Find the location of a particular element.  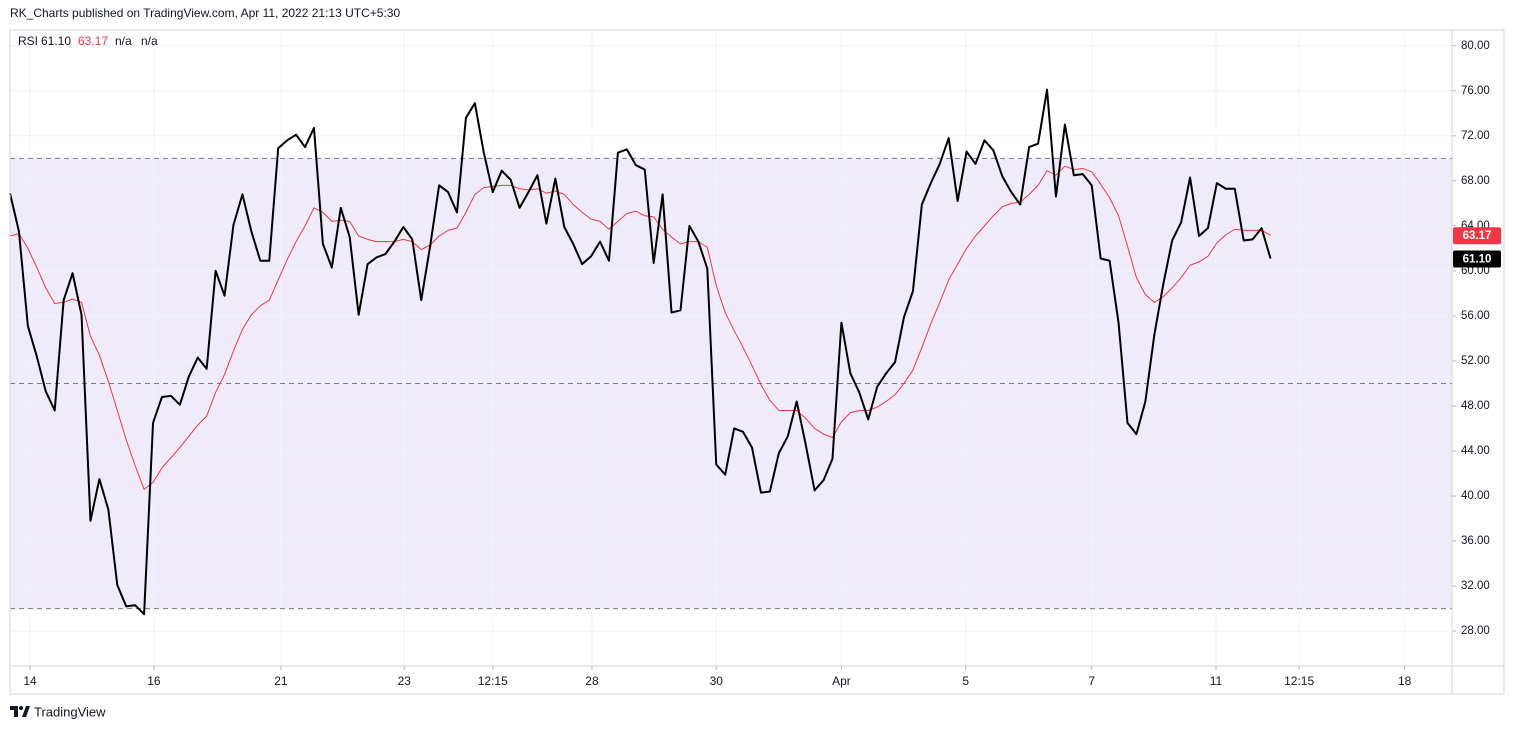

x-tick-label: 18 is located at coordinates (1405, 681).